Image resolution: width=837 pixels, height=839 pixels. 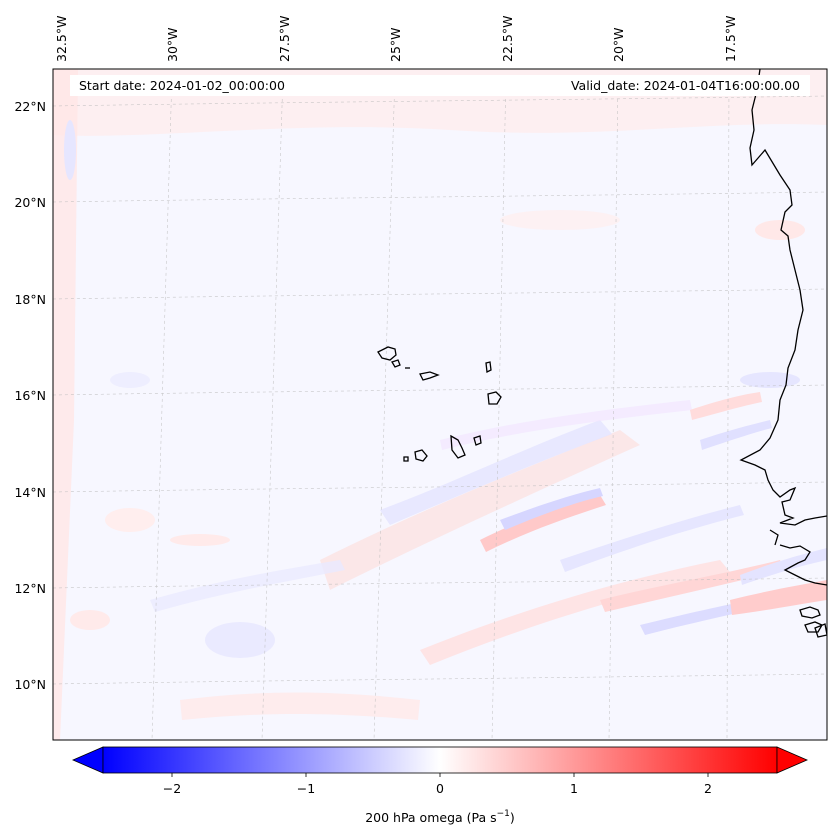 What do you see at coordinates (30, 202) in the screenshot?
I see `lat-label: 20°N` at bounding box center [30, 202].